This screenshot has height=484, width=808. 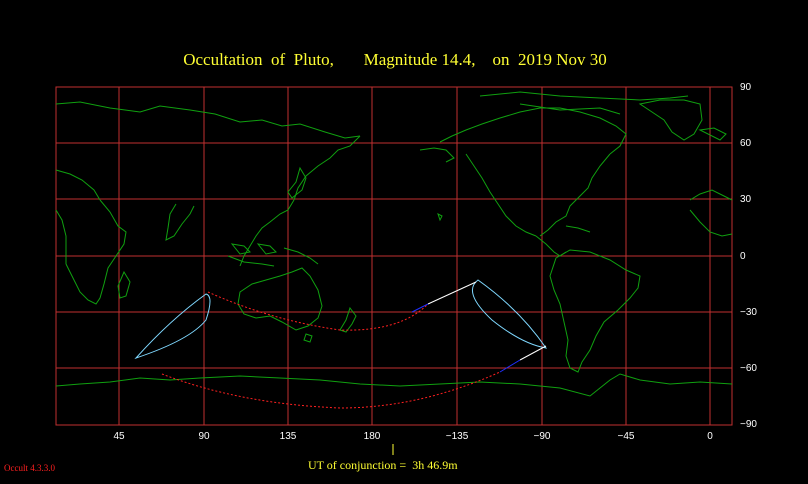 What do you see at coordinates (748, 312) in the screenshot?
I see `lat-label-m30: −30` at bounding box center [748, 312].